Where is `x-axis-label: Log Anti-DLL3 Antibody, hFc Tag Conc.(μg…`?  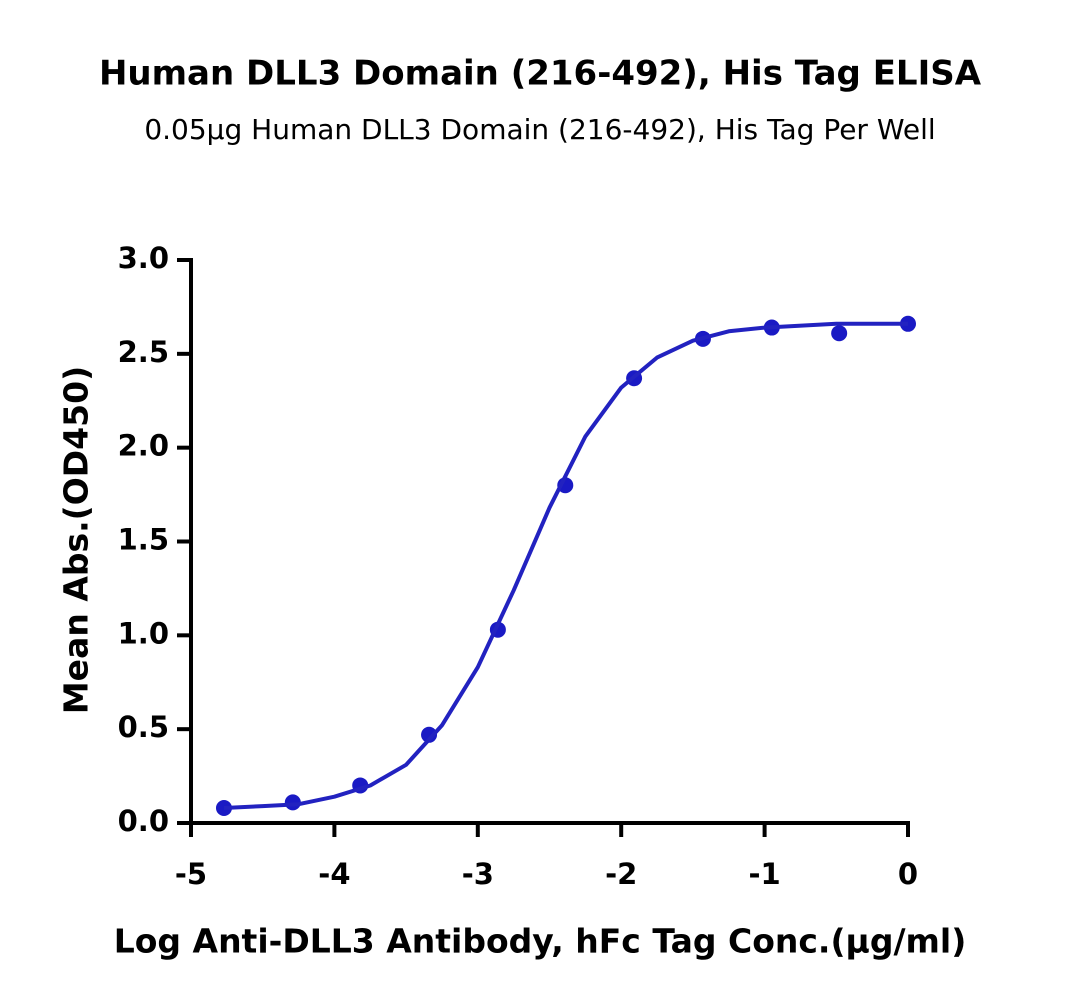
x-axis-label: Log Anti-DLL3 Antibody, hFc Tag Conc.(μg… is located at coordinates (540, 941).